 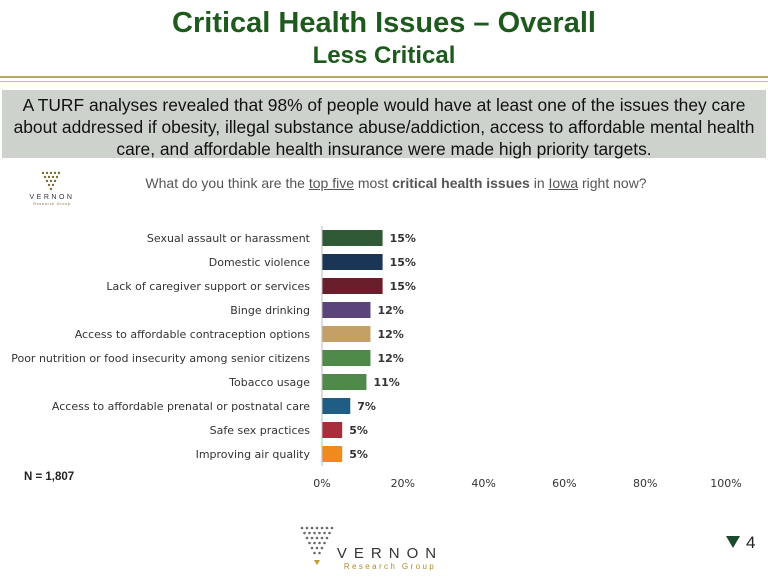 I want to click on logo-dots-icon, so click(x=51, y=181).